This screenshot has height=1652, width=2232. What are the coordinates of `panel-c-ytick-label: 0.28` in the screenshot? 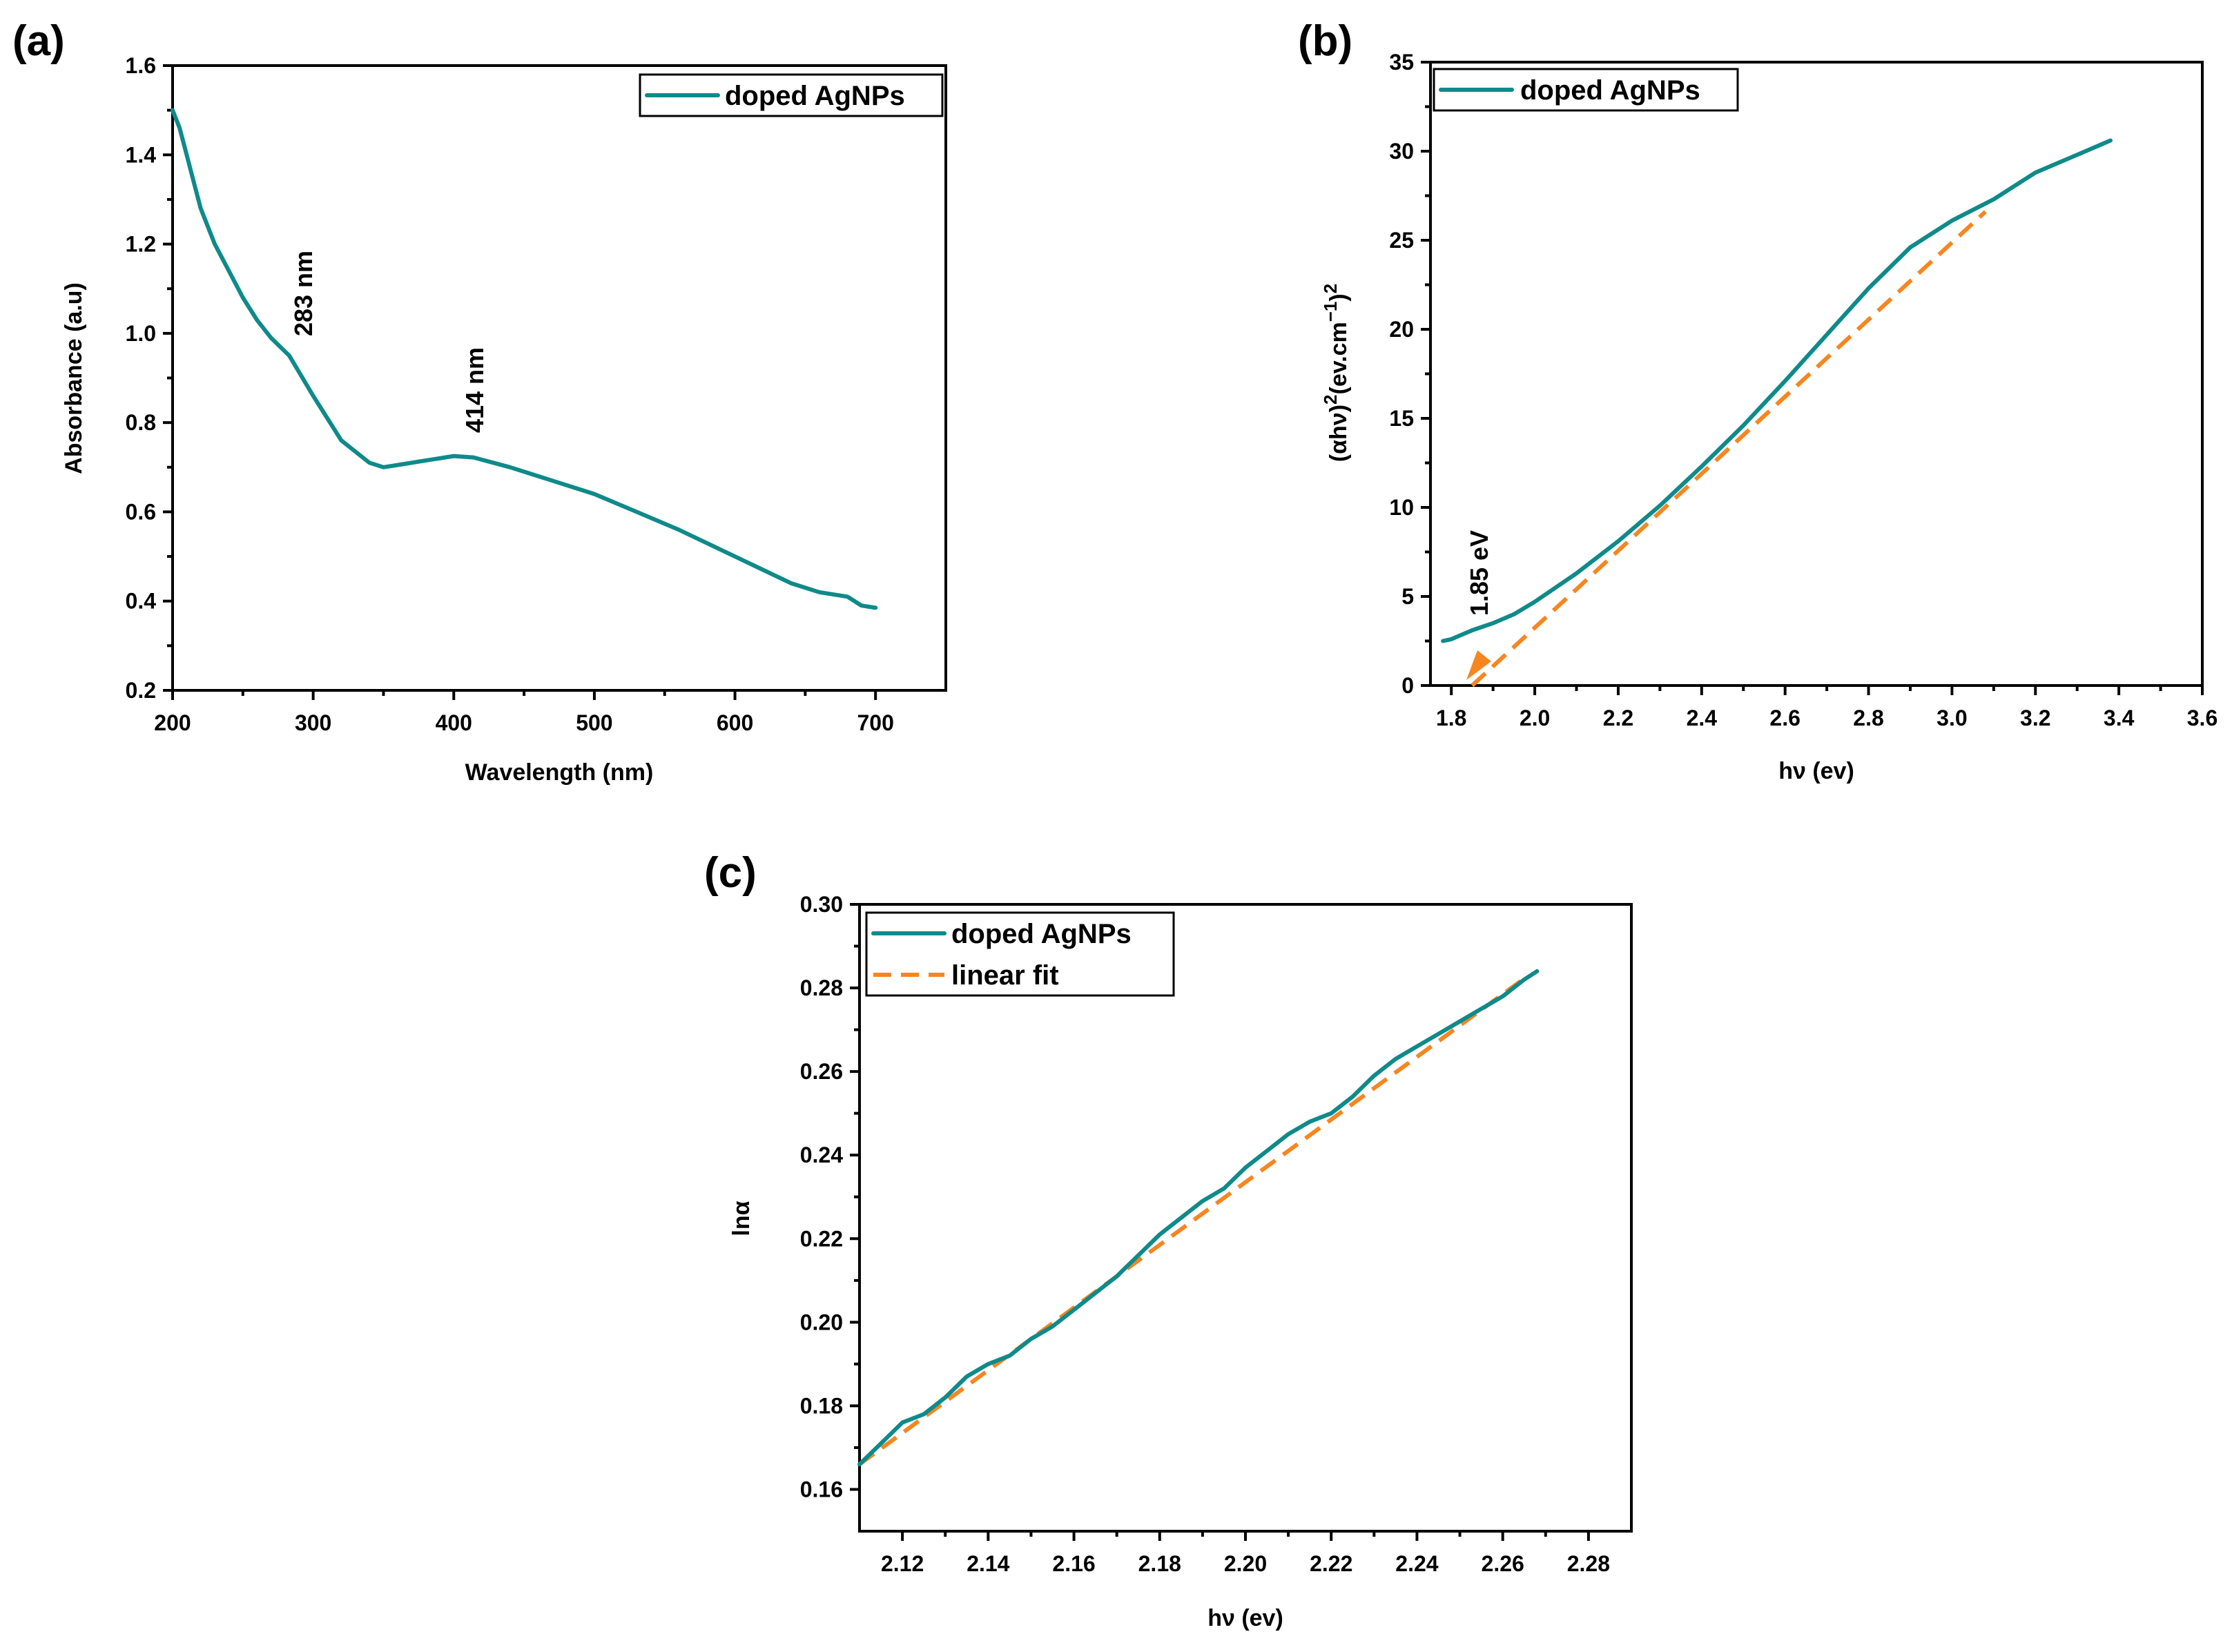 It's located at (821, 988).